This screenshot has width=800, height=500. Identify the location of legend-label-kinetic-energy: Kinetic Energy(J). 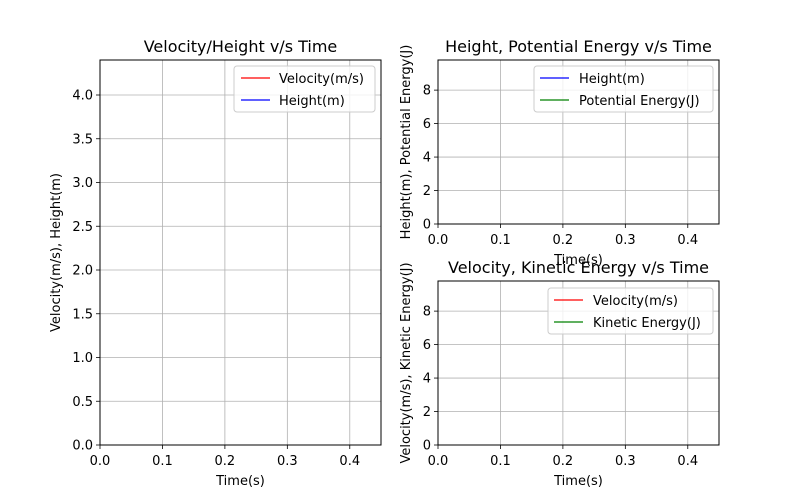
(647, 323).